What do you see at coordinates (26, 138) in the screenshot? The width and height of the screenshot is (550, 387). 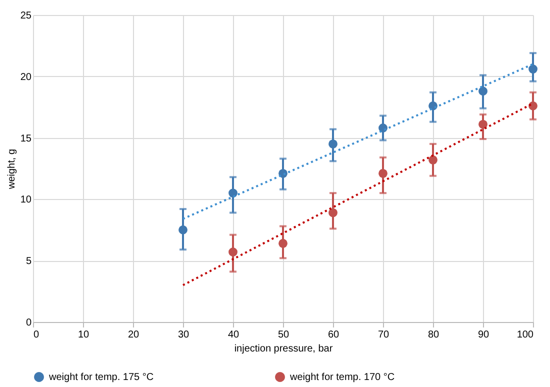 I see `y-tick-label: 15` at bounding box center [26, 138].